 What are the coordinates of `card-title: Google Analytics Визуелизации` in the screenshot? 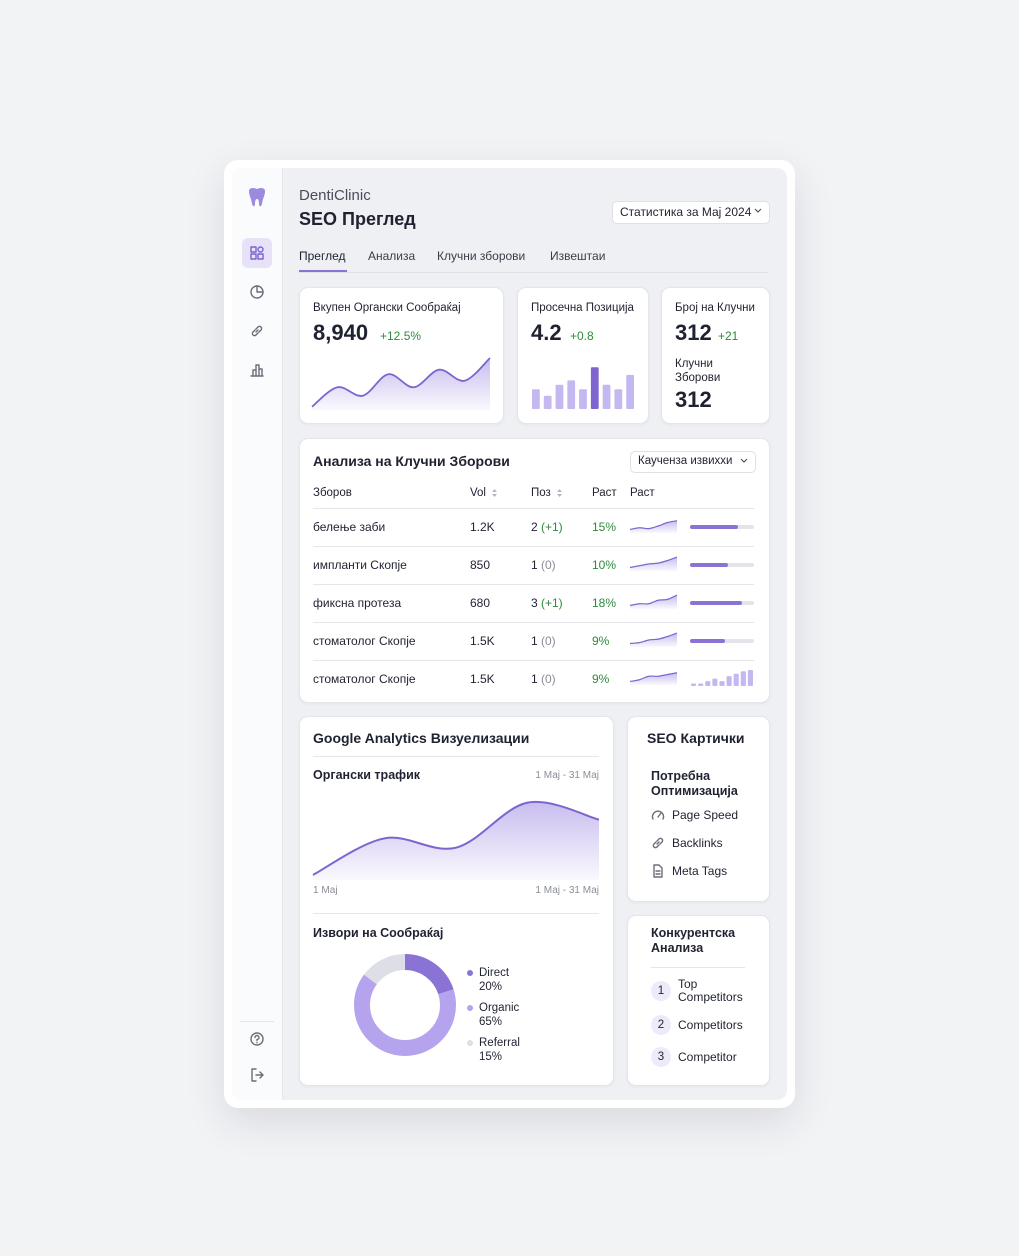 It's located at (421, 738).